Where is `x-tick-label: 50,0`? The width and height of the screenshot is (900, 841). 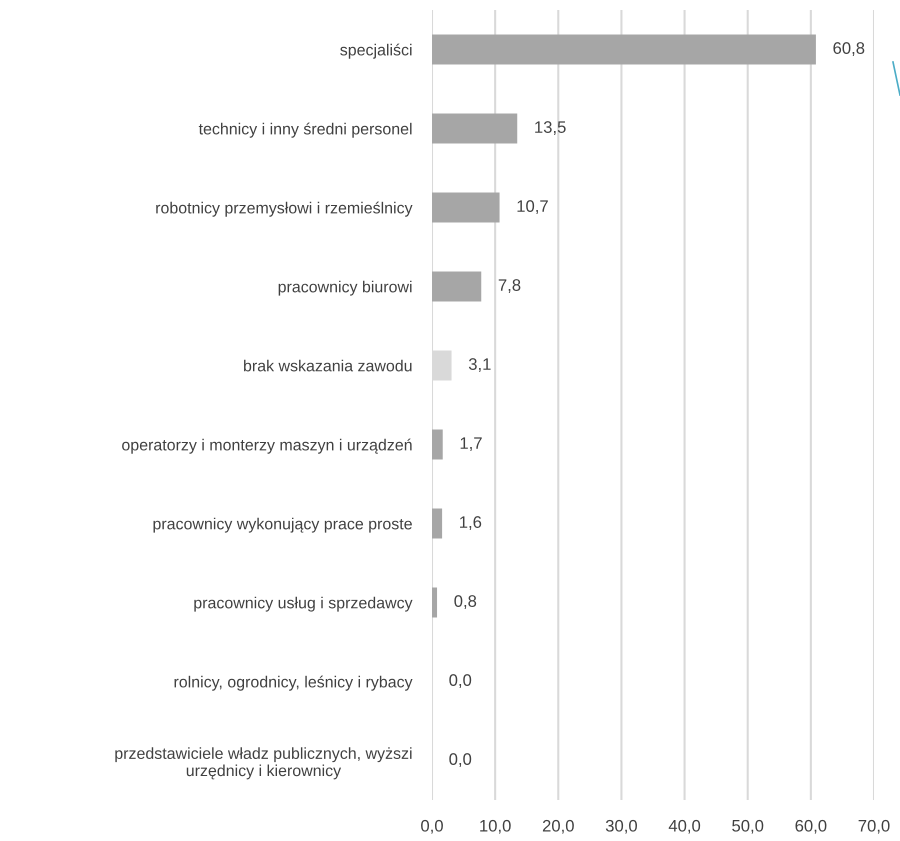 x-tick-label: 50,0 is located at coordinates (748, 827).